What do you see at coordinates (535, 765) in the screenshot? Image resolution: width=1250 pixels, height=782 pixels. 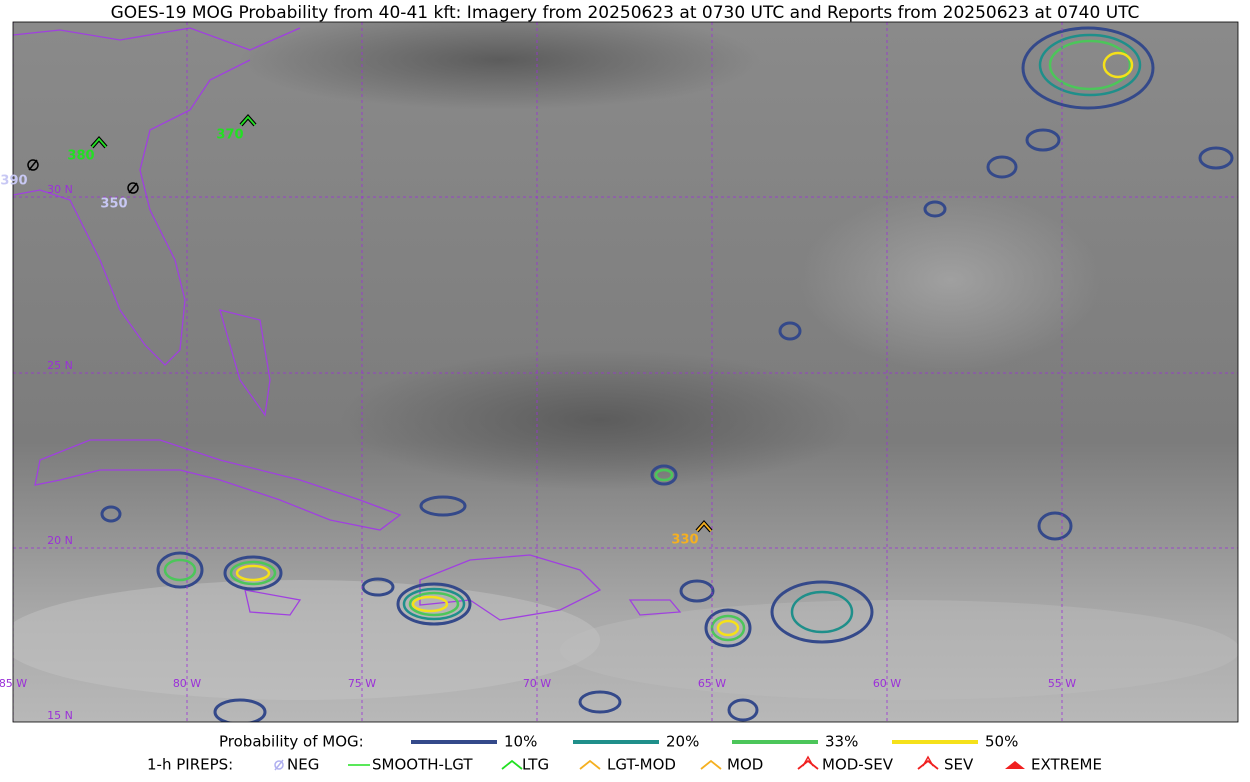 I see `legend-label: LTG` at bounding box center [535, 765].